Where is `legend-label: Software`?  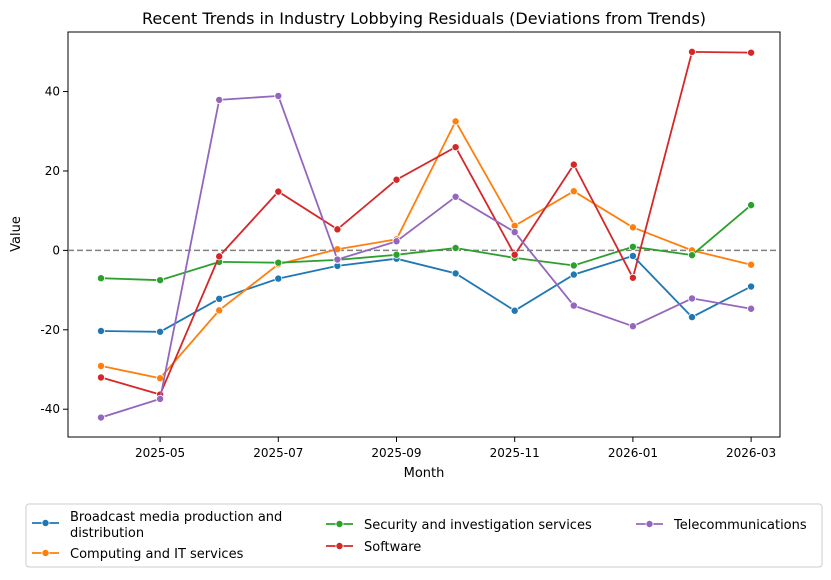
legend-label: Software is located at coordinates (392, 547).